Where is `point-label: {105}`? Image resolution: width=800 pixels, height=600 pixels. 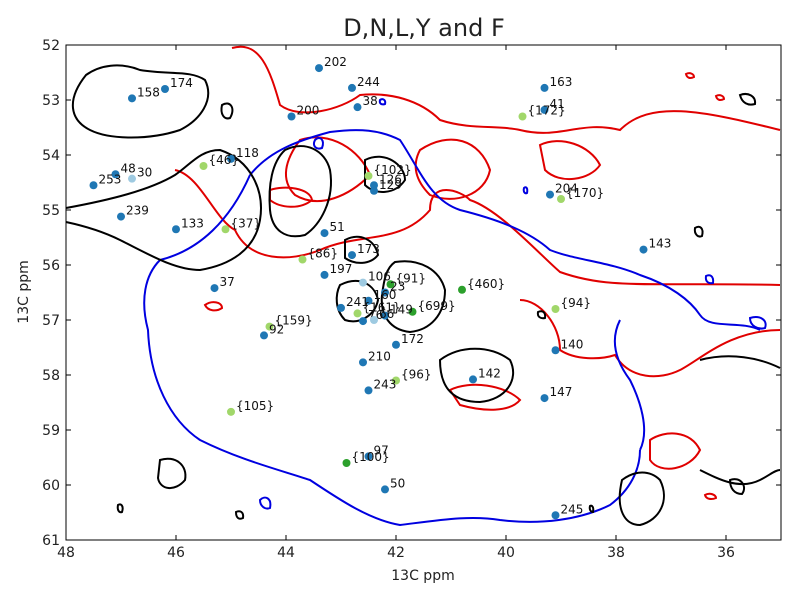 point-label: {105} is located at coordinates (255, 406).